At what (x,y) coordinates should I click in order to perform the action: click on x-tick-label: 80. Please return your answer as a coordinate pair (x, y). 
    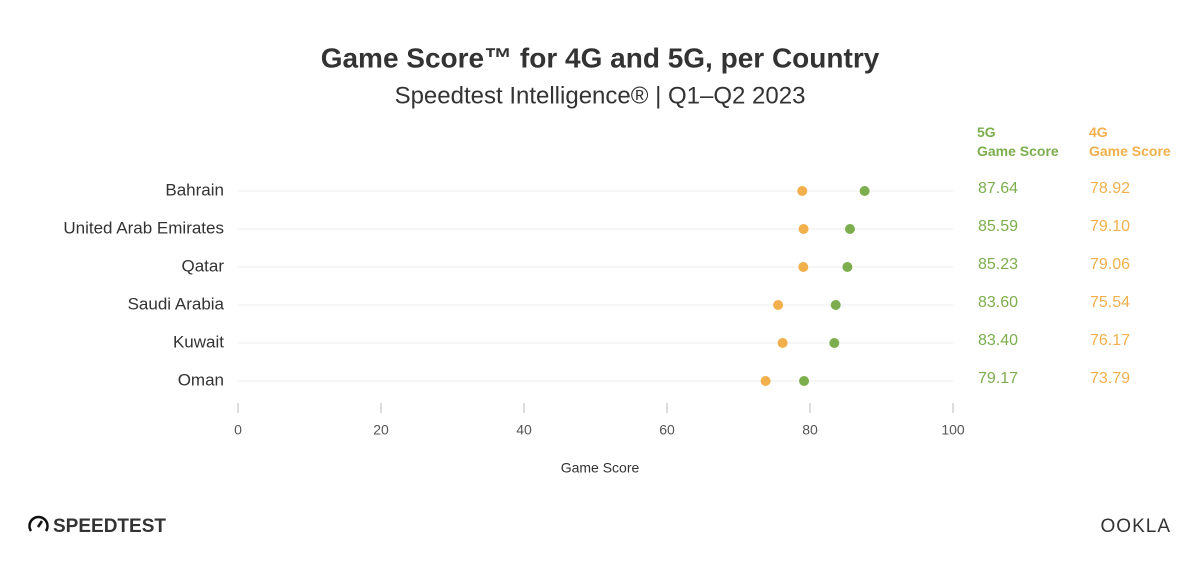
    Looking at the image, I should click on (810, 430).